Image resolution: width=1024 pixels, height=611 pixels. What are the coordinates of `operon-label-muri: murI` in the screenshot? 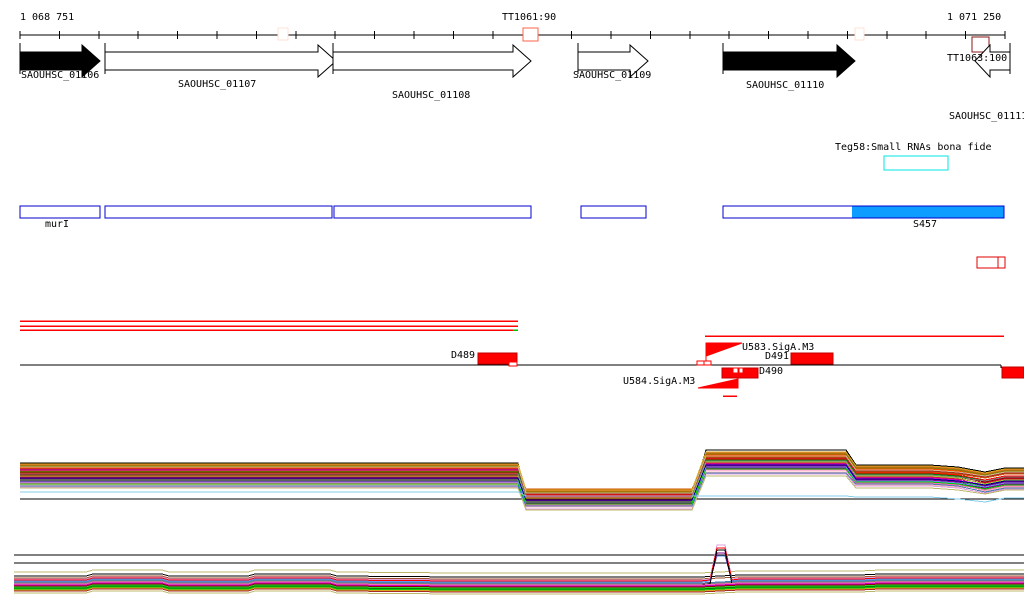 It's located at (57, 224).